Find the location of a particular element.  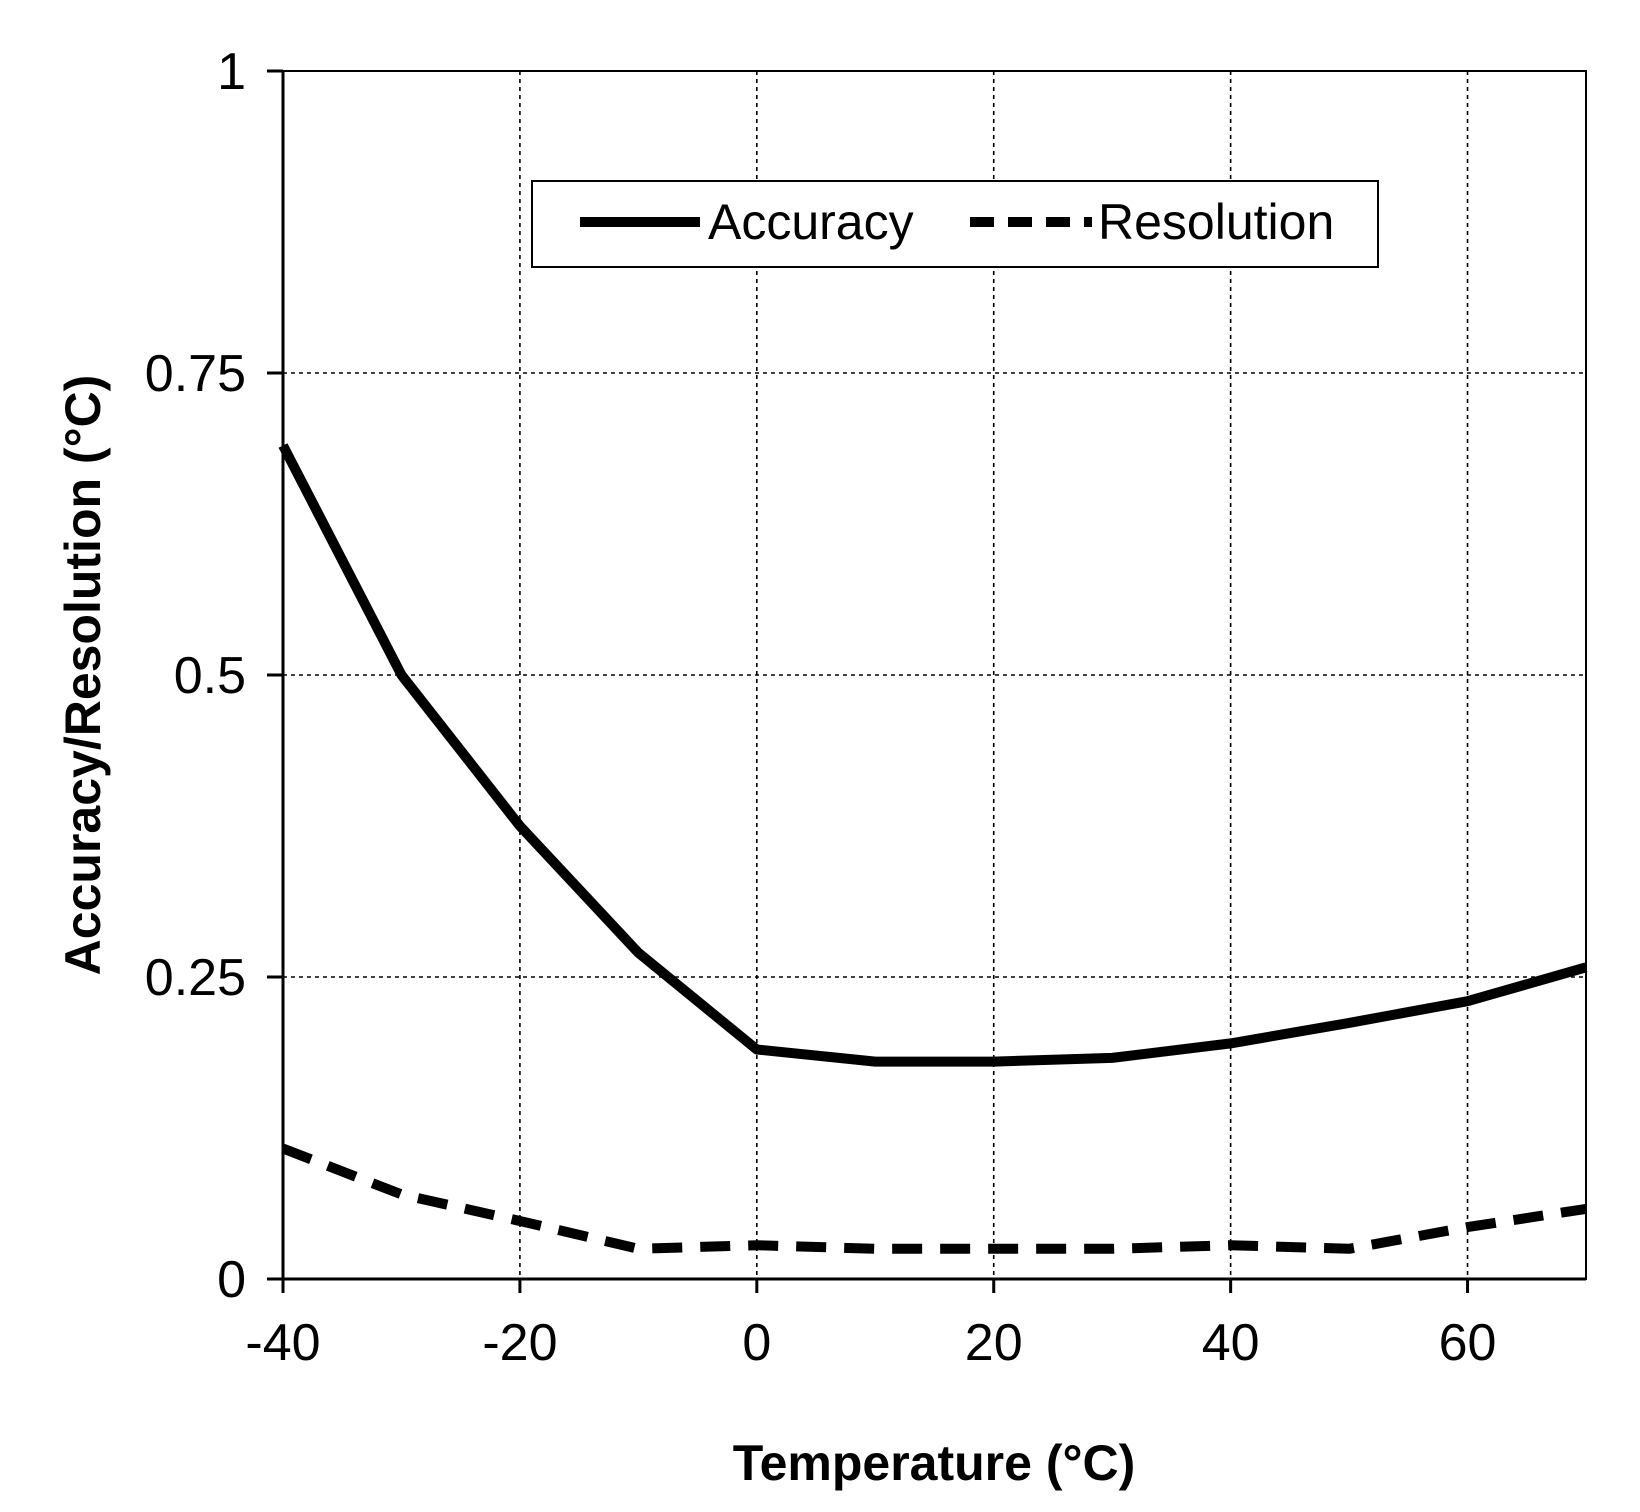

y-tick-label: 0.5 is located at coordinates (210, 676).